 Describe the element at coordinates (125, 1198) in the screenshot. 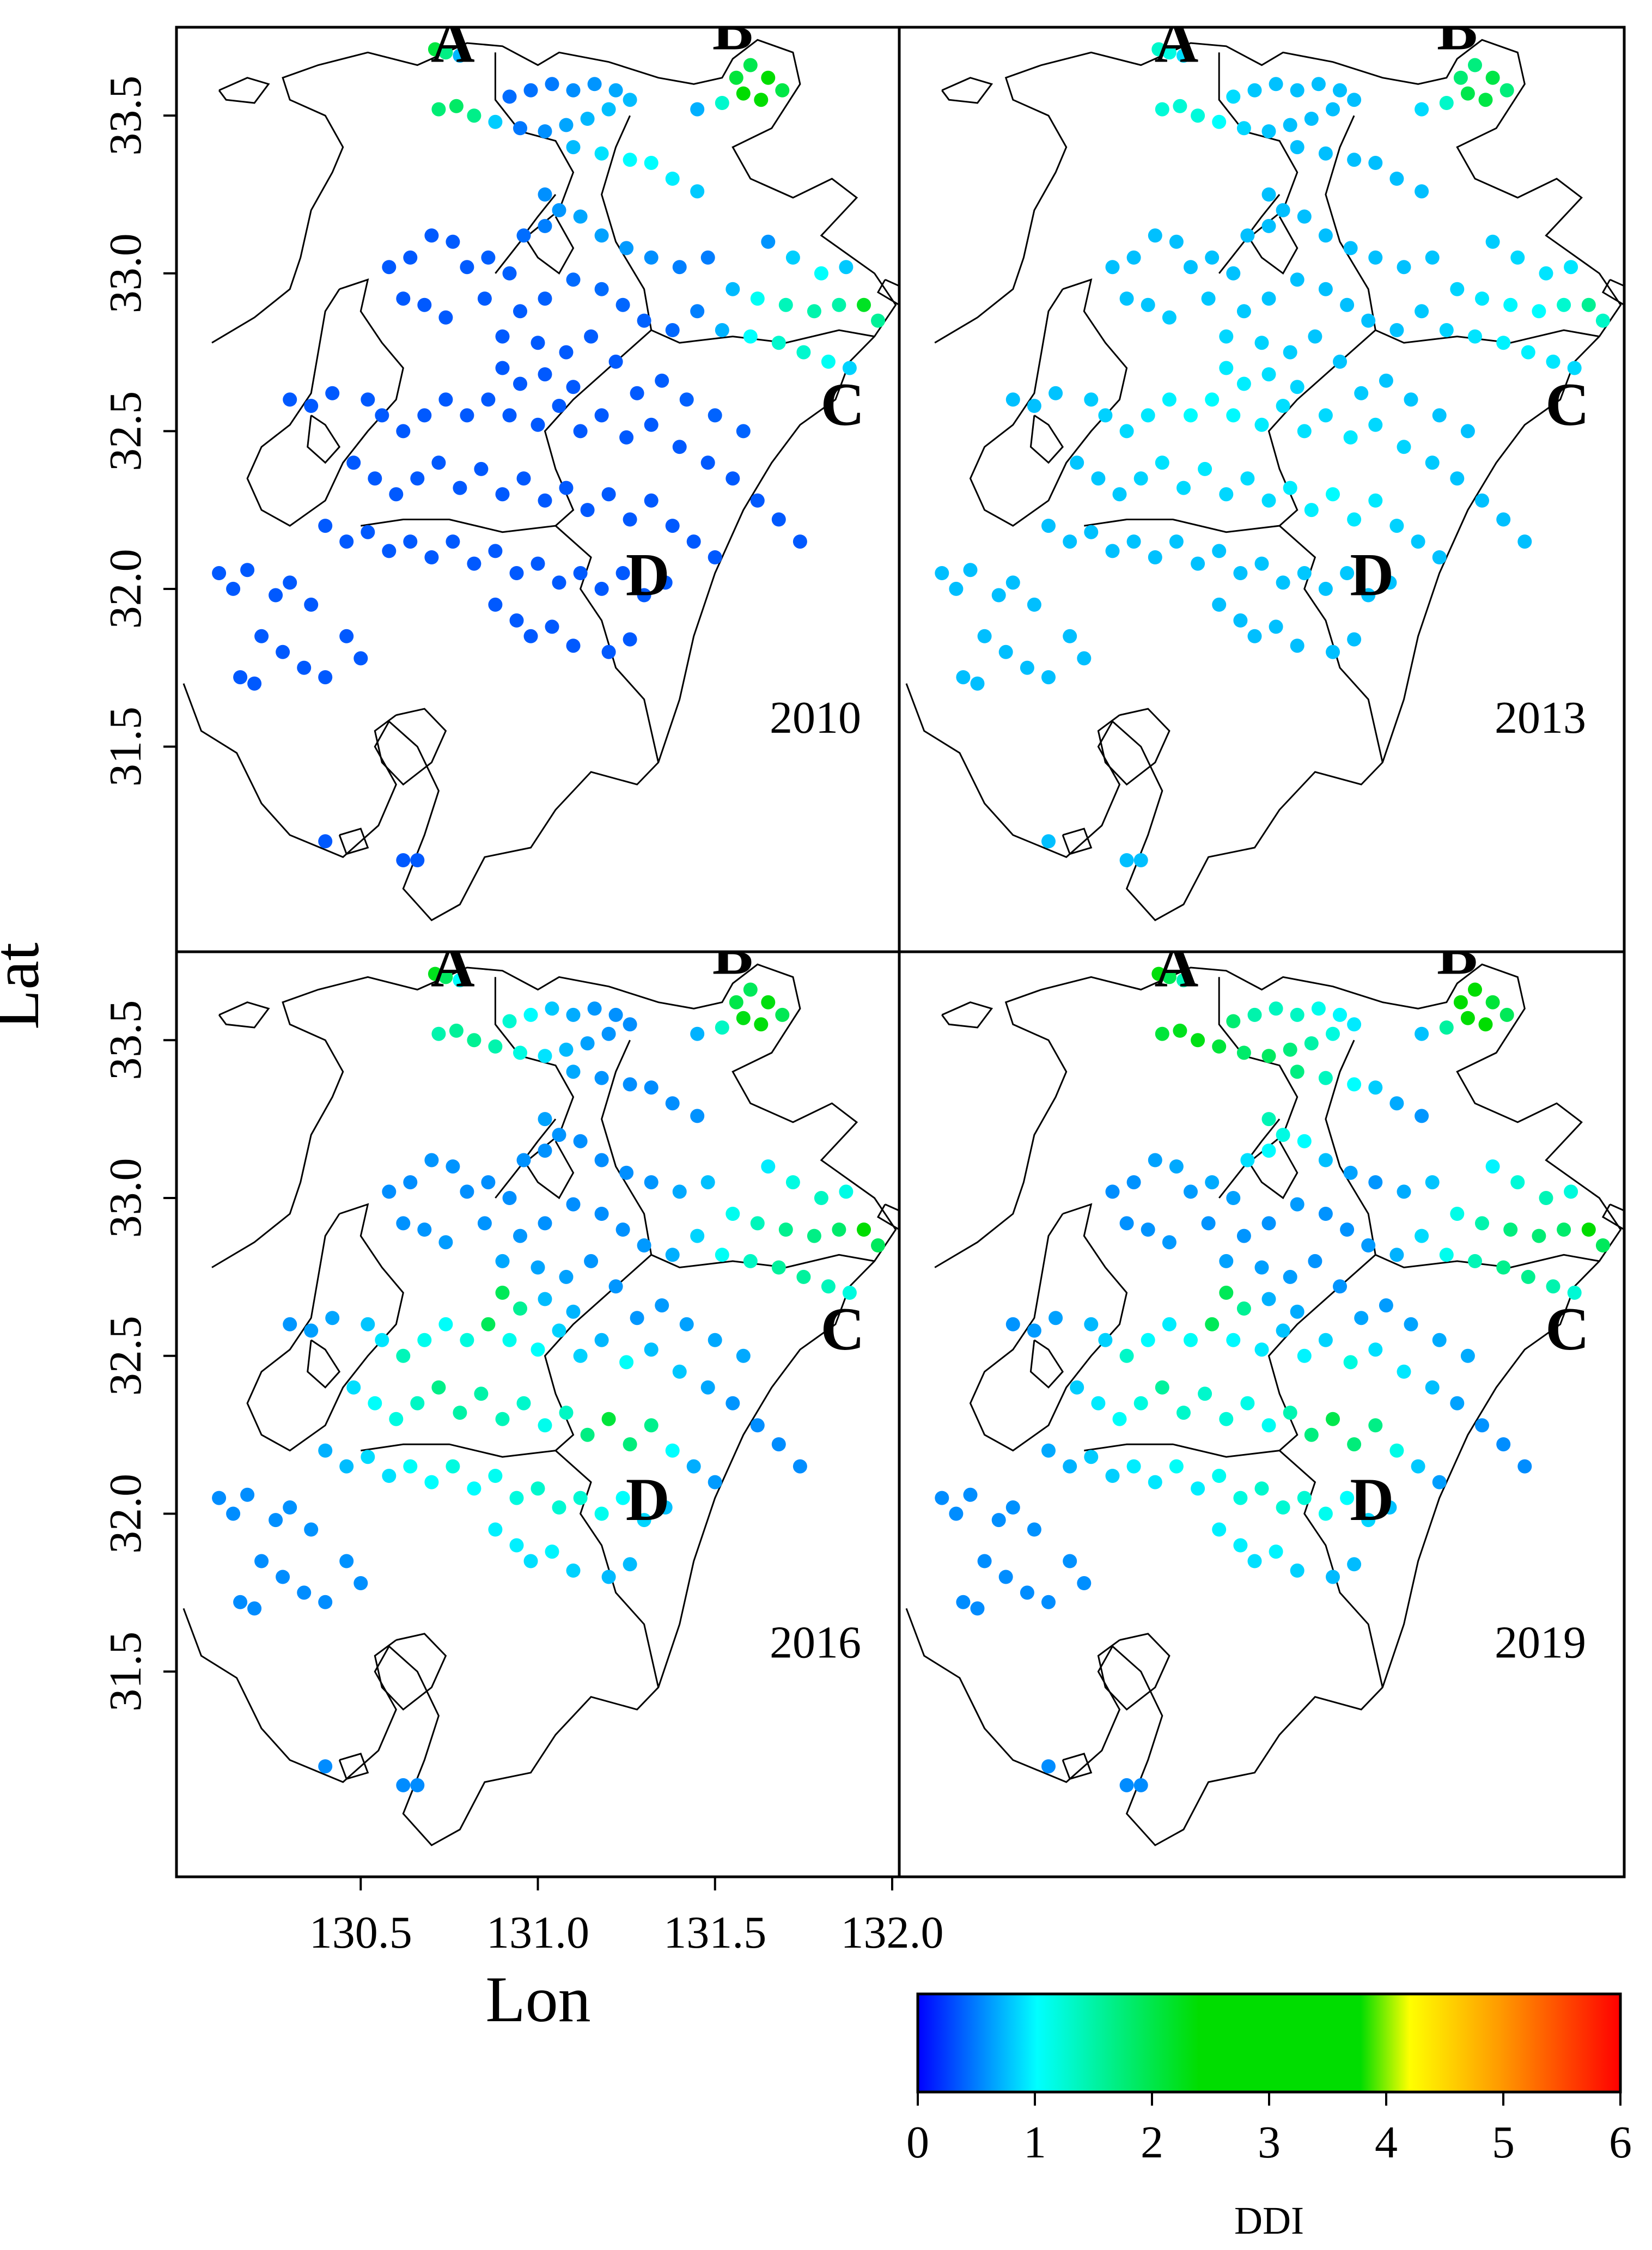

I see `y-tick-label: 33.0` at that location.